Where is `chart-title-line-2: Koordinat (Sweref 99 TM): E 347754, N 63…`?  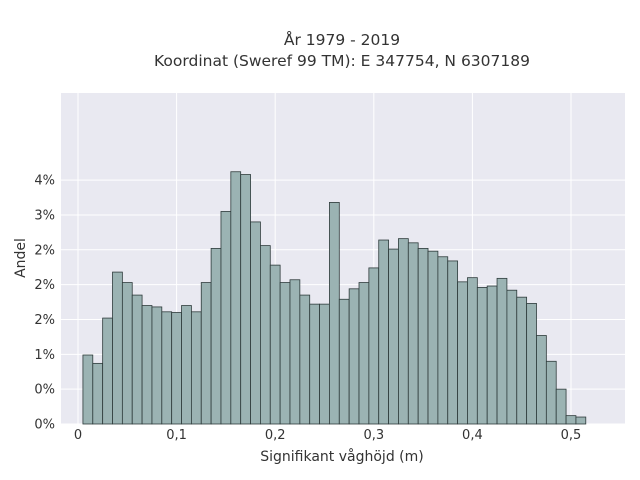
chart-title-line-2: Koordinat (Sweref 99 TM): E 347754, N 63… is located at coordinates (342, 61).